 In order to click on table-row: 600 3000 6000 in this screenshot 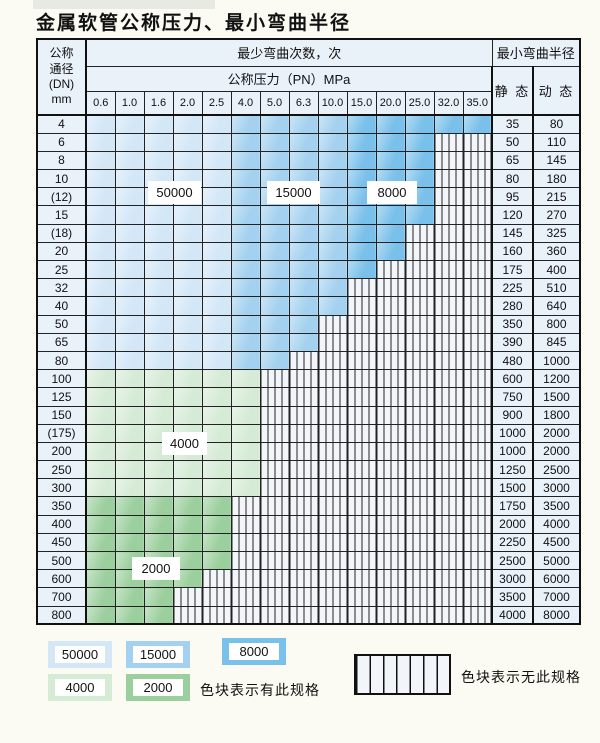, I will do `click(308, 579)`.